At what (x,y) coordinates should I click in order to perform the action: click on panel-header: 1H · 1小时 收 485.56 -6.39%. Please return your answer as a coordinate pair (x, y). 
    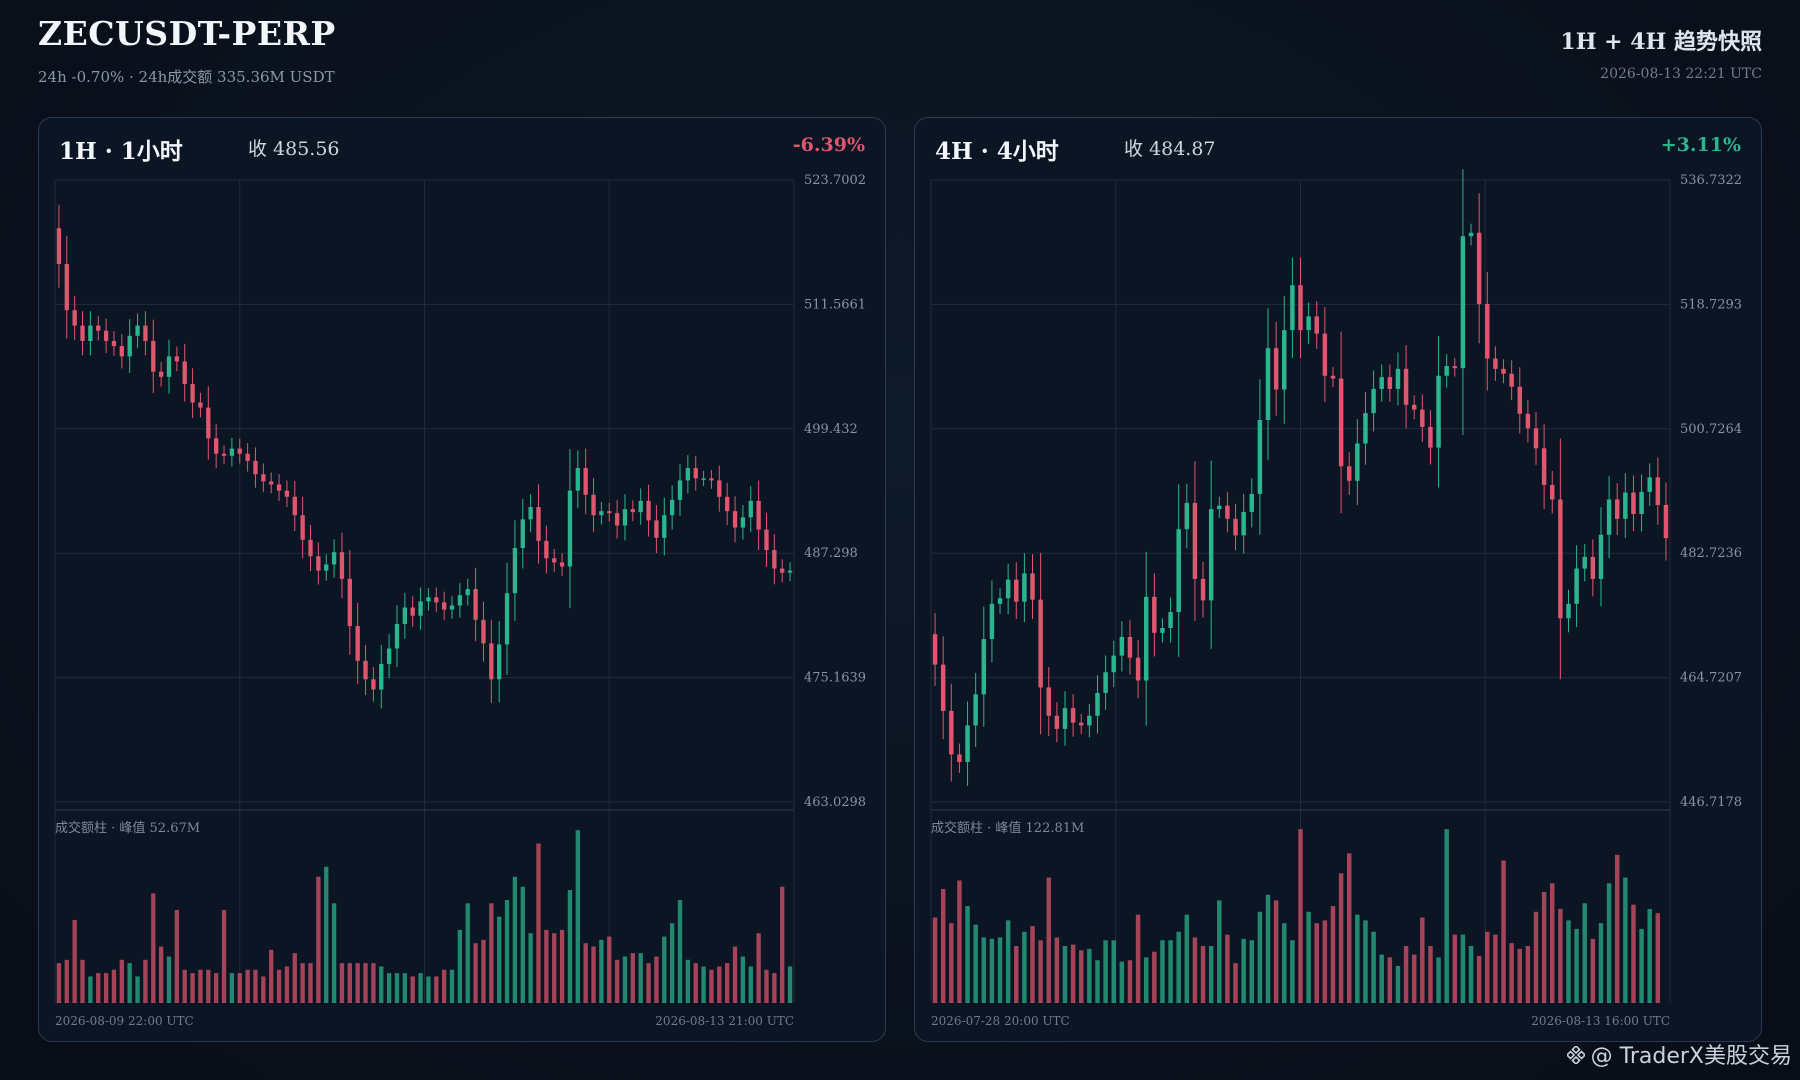
    Looking at the image, I should click on (462, 148).